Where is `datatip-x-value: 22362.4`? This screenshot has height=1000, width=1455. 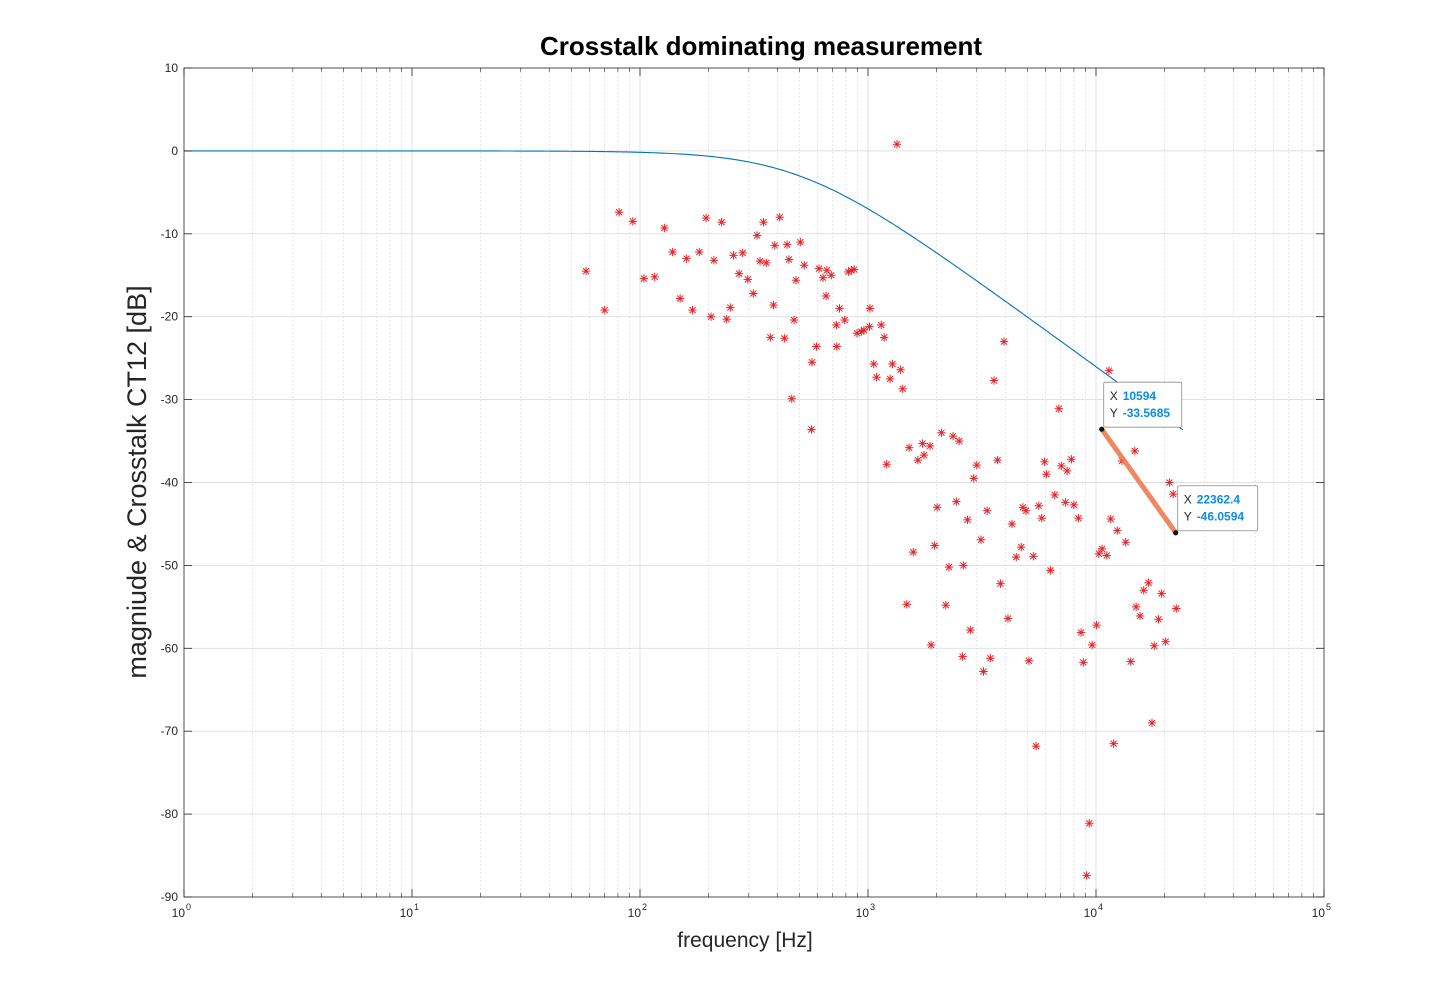 datatip-x-value: 22362.4 is located at coordinates (1219, 500).